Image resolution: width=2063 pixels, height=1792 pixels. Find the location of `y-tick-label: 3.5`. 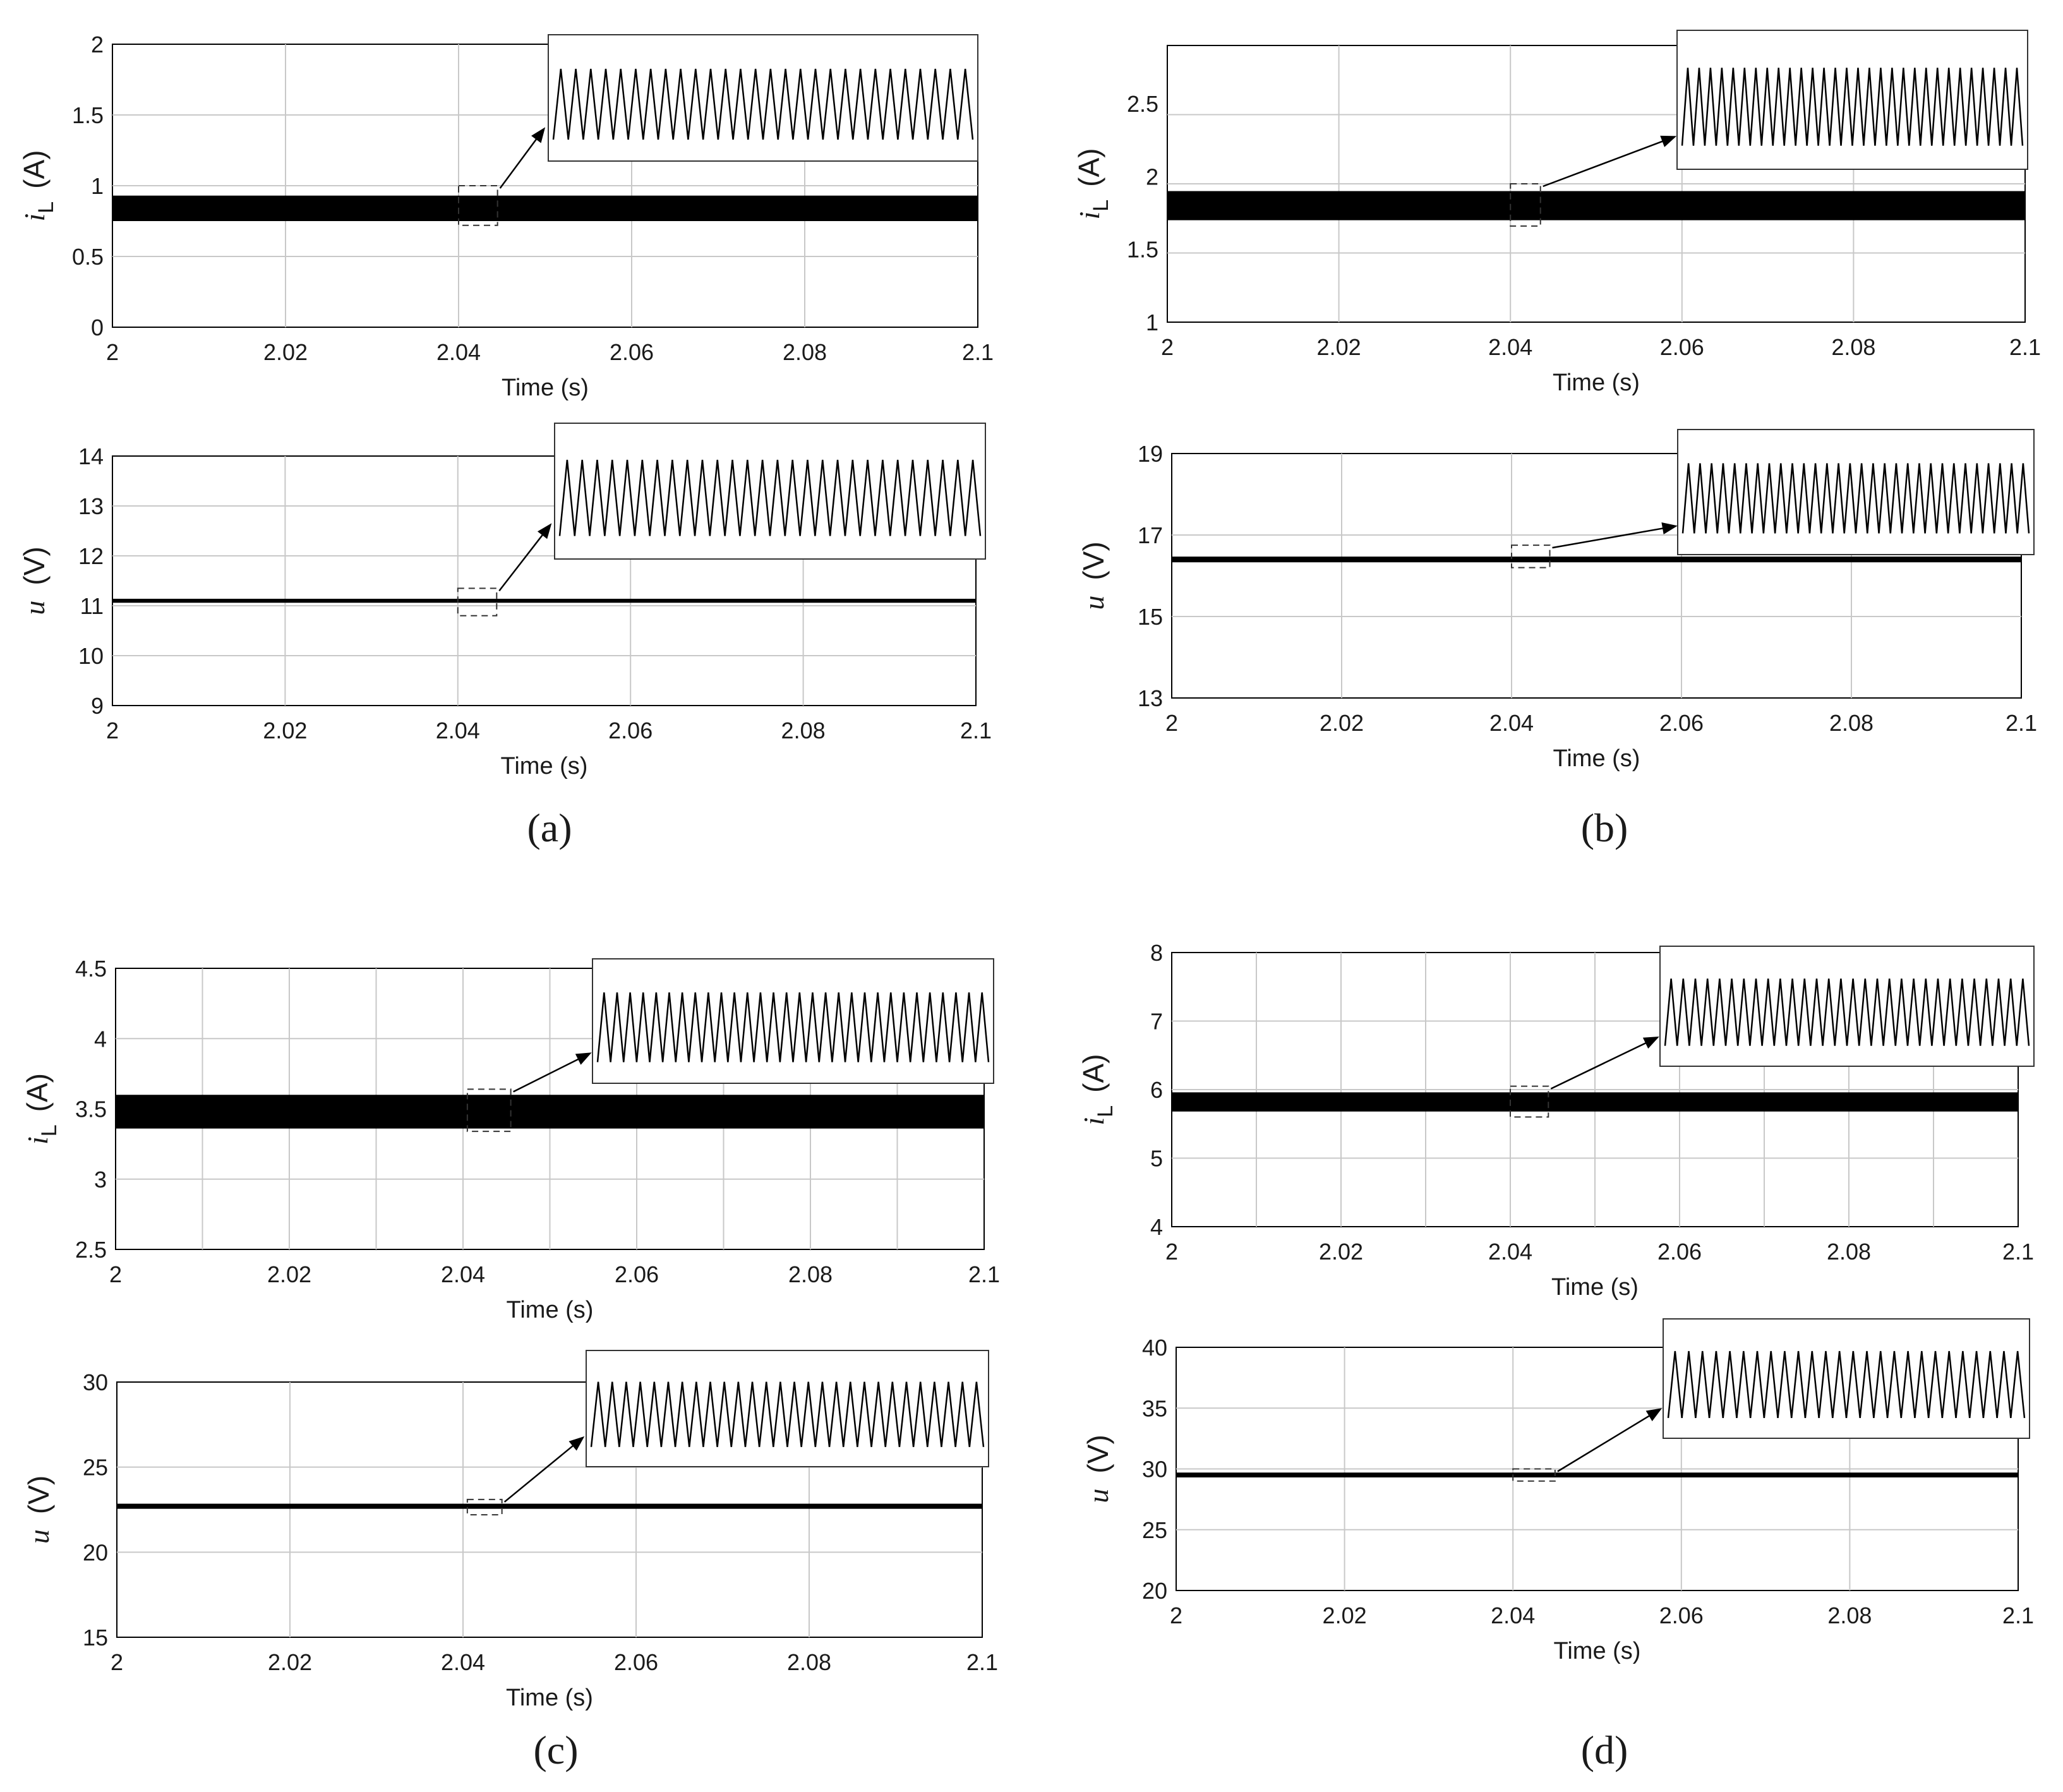

y-tick-label: 3.5 is located at coordinates (91, 1109).